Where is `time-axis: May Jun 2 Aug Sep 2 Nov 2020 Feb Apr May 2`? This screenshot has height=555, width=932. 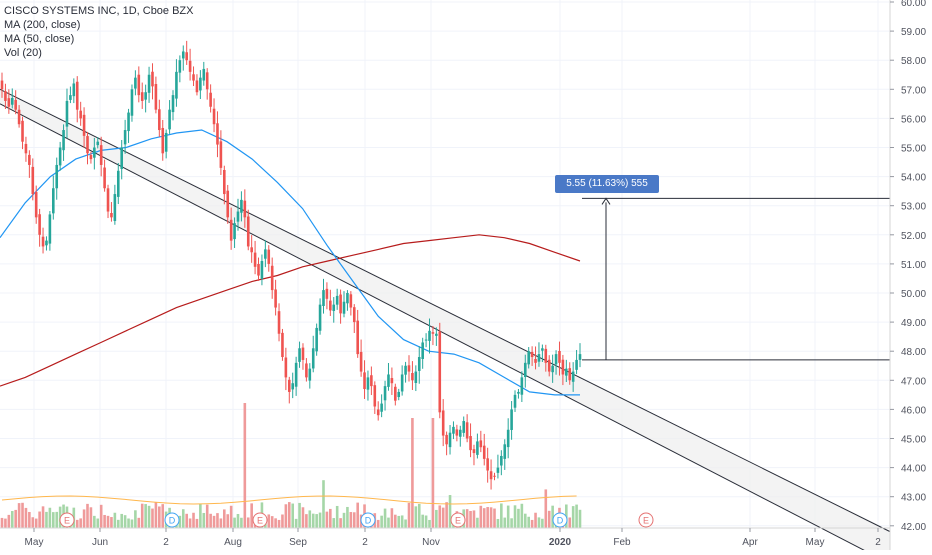
time-axis: May Jun 2 Aug Sep 2 Nov 2020 Feb Apr May 2 is located at coordinates (445, 537).